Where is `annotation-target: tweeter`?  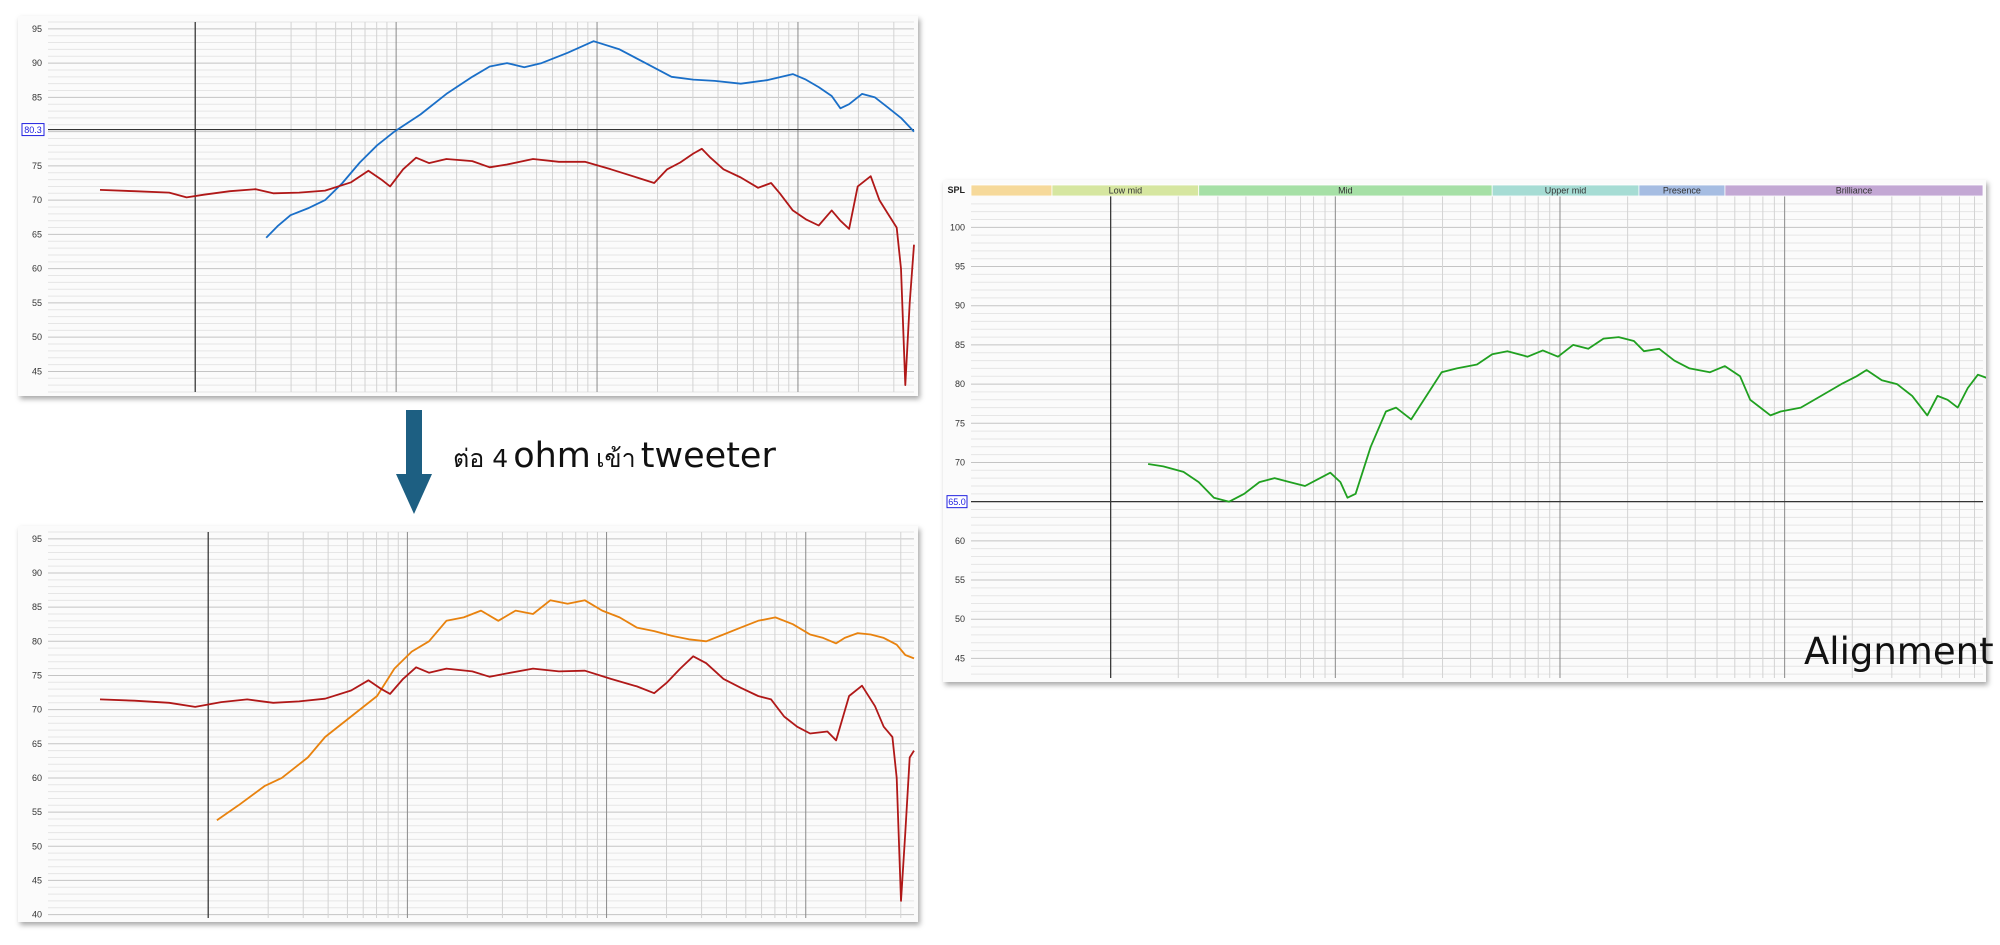 annotation-target: tweeter is located at coordinates (708, 456).